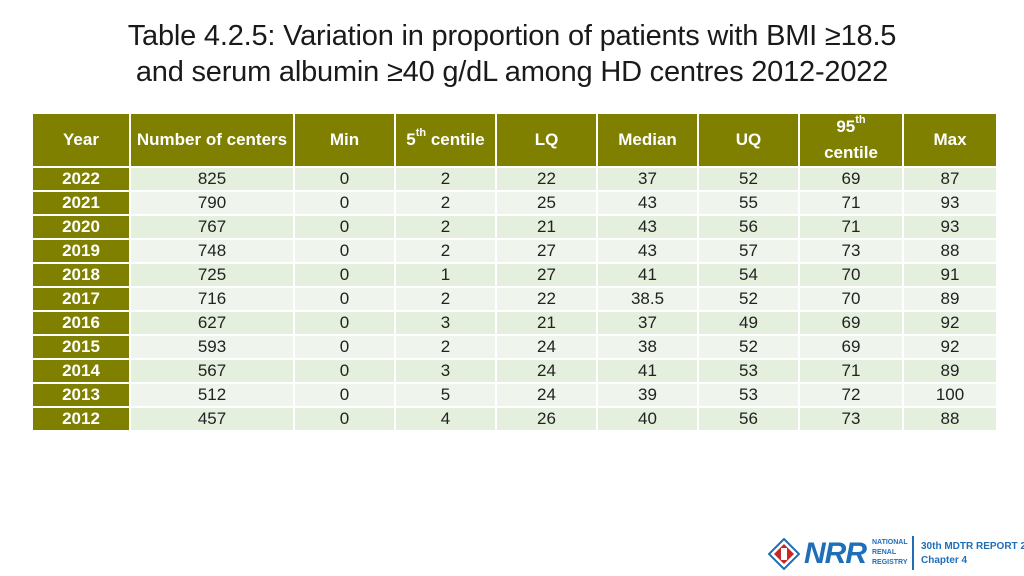 This screenshot has height=576, width=1024. I want to click on cell-centers: 512, so click(212, 395).